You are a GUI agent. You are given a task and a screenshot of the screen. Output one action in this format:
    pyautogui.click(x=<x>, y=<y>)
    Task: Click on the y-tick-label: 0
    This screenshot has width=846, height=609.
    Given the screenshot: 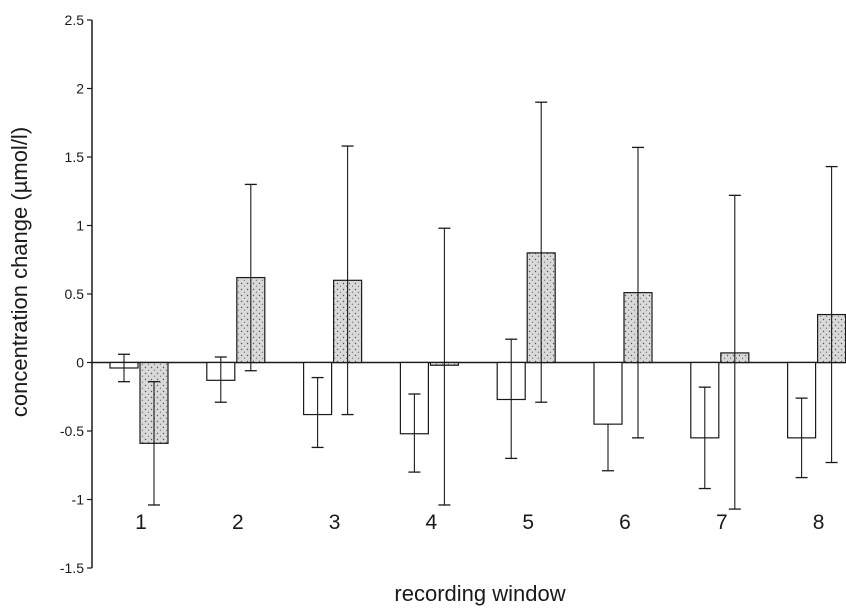 What is the action you would take?
    pyautogui.click(x=80, y=363)
    